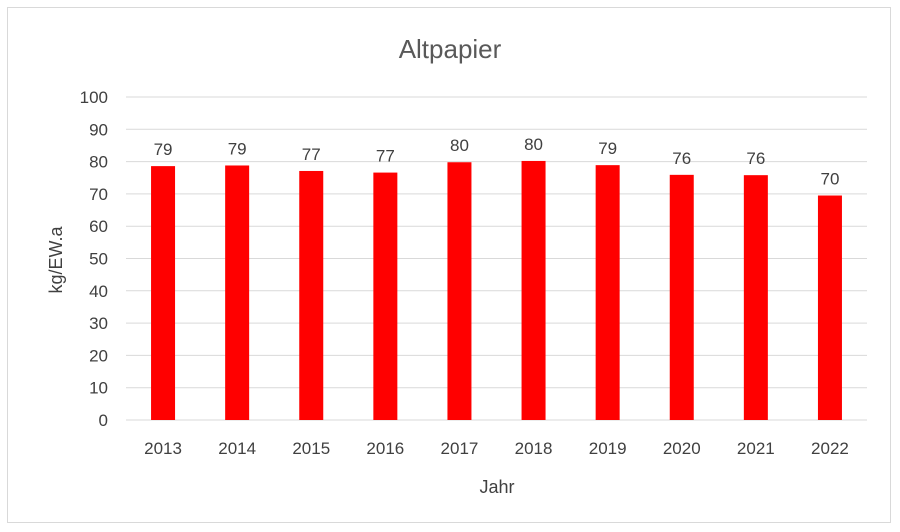 This screenshot has height=532, width=900. What do you see at coordinates (163, 293) in the screenshot?
I see `bar-2013` at bounding box center [163, 293].